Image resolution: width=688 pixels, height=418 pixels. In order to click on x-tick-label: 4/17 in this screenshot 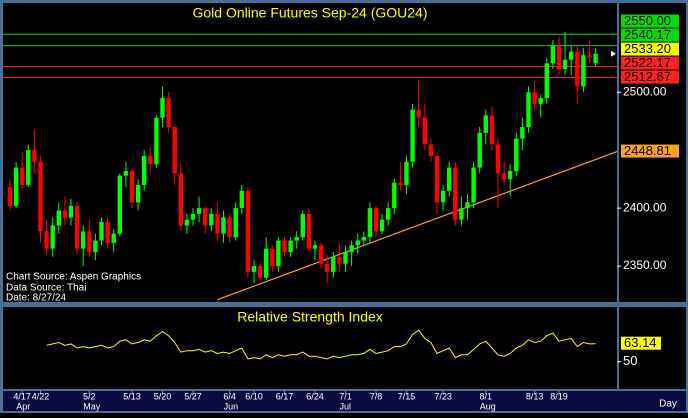, I will do `click(22, 396)`.